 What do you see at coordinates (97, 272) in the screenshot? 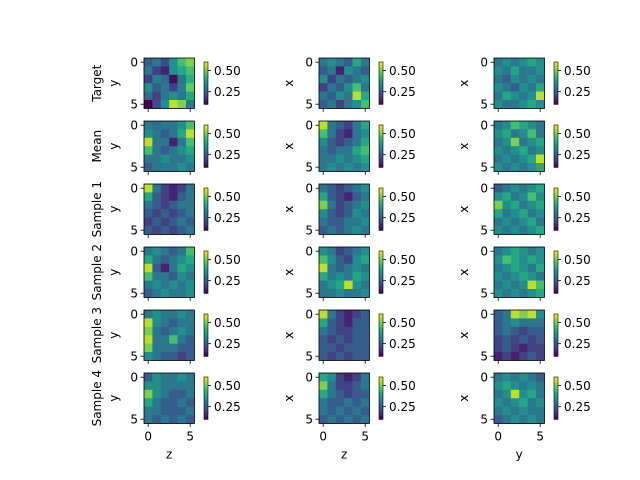
I see `row-label-3: Sample 2` at bounding box center [97, 272].